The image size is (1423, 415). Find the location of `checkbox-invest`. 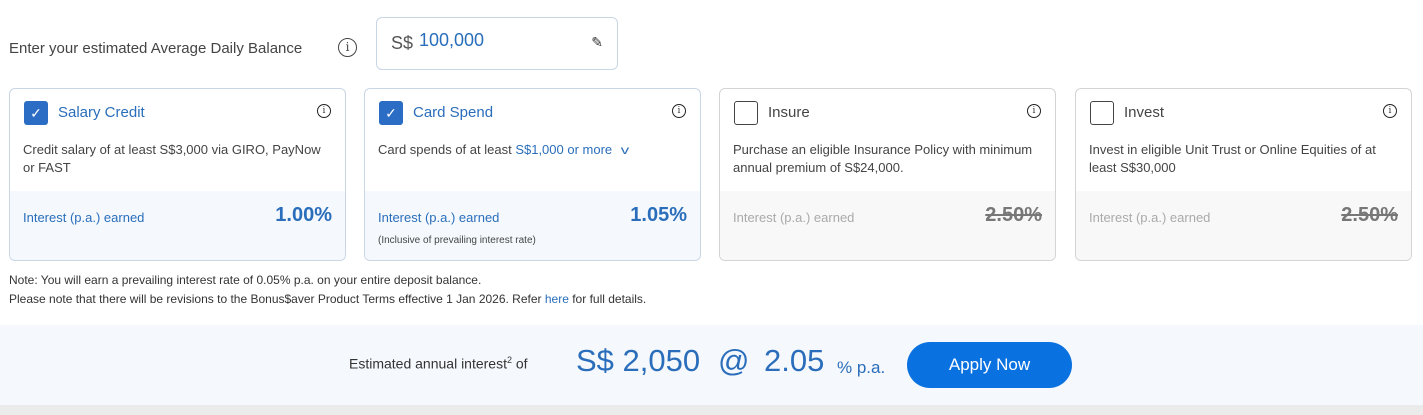

checkbox-invest is located at coordinates (1102, 113).